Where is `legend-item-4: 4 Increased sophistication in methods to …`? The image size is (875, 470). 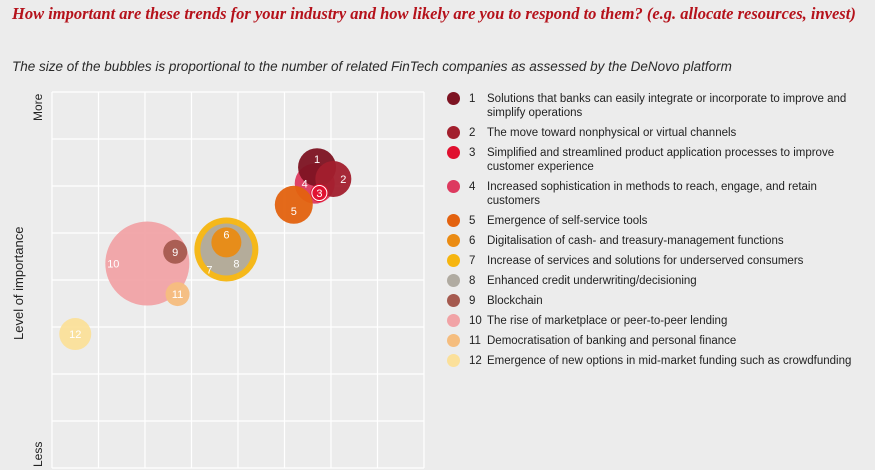 legend-item-4: 4 Increased sophistication in methods to … is located at coordinates (657, 194).